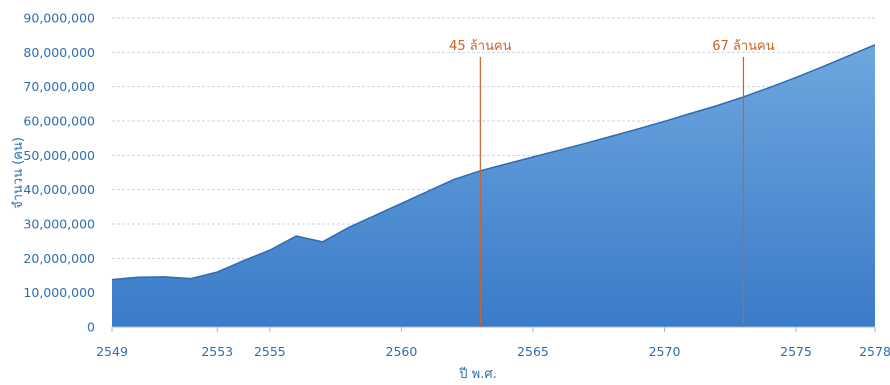  I want to click on y-tick-label: 90,000,000, so click(59, 18).